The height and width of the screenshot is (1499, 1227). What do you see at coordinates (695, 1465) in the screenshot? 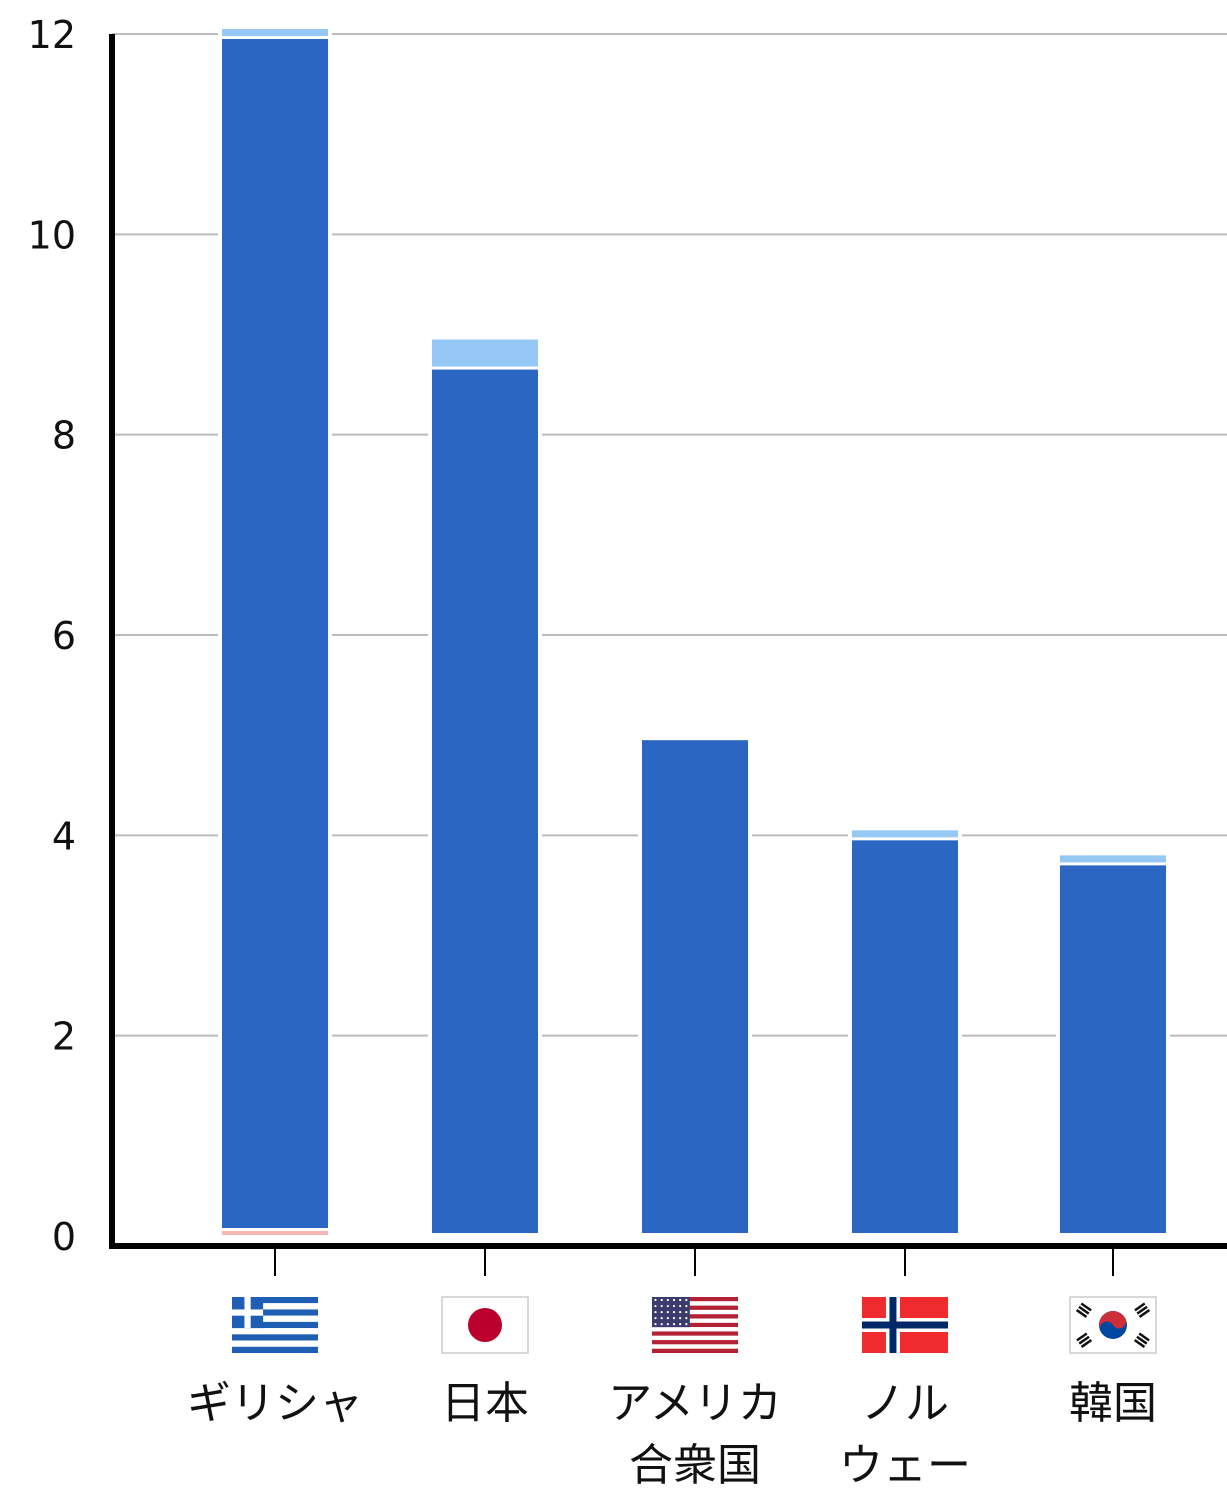
I see `category-label: 合衆国` at bounding box center [695, 1465].